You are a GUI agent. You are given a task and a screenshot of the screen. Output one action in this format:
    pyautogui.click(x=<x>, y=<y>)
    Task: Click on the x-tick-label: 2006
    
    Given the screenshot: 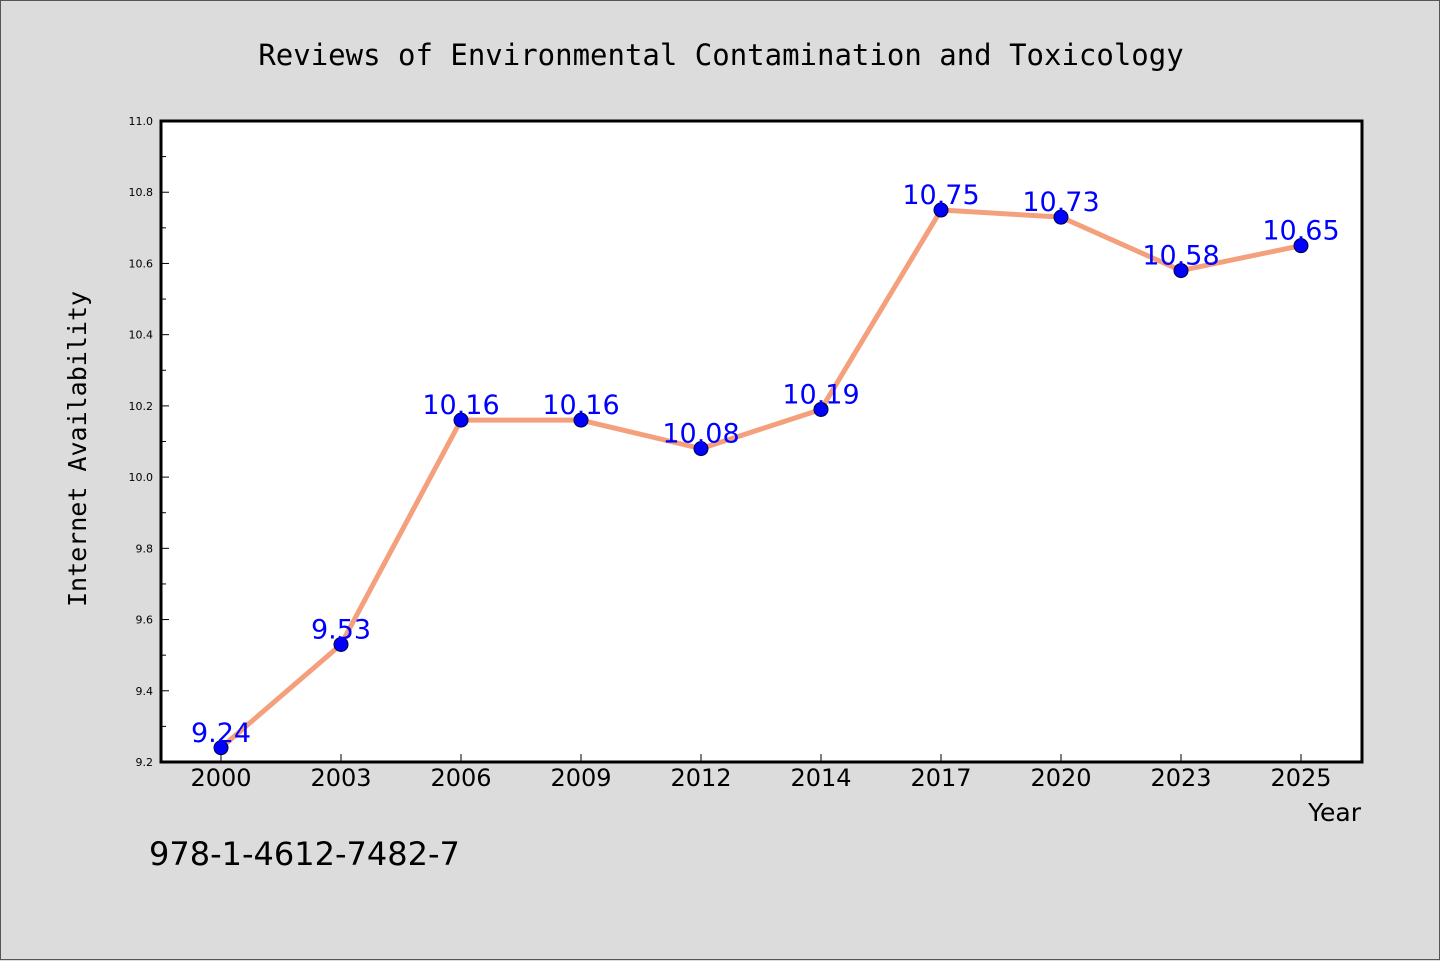 What is the action you would take?
    pyautogui.click(x=460, y=778)
    